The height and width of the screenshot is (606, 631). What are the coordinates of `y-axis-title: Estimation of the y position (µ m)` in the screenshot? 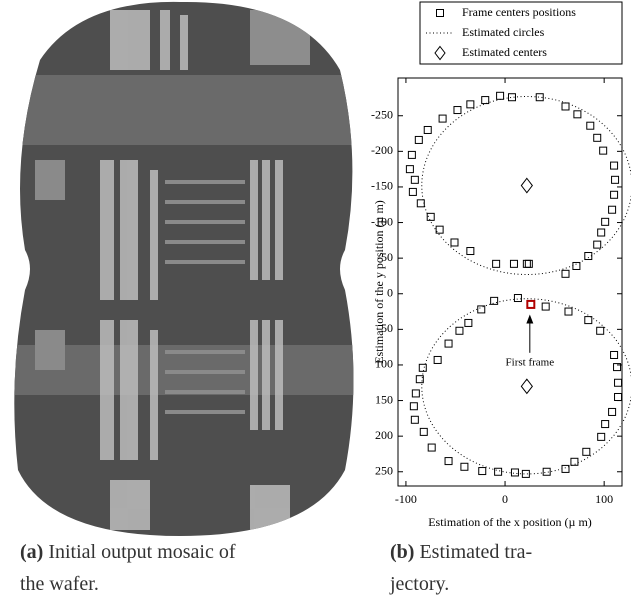 It's located at (379, 282).